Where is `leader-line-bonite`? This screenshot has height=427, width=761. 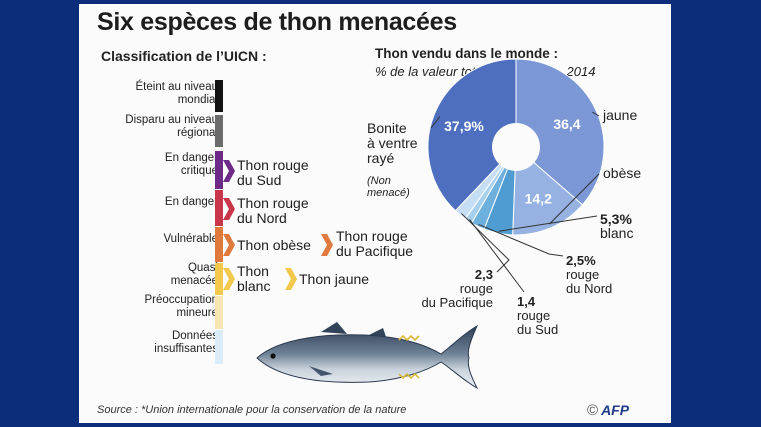 leader-line-bonite is located at coordinates (435, 122).